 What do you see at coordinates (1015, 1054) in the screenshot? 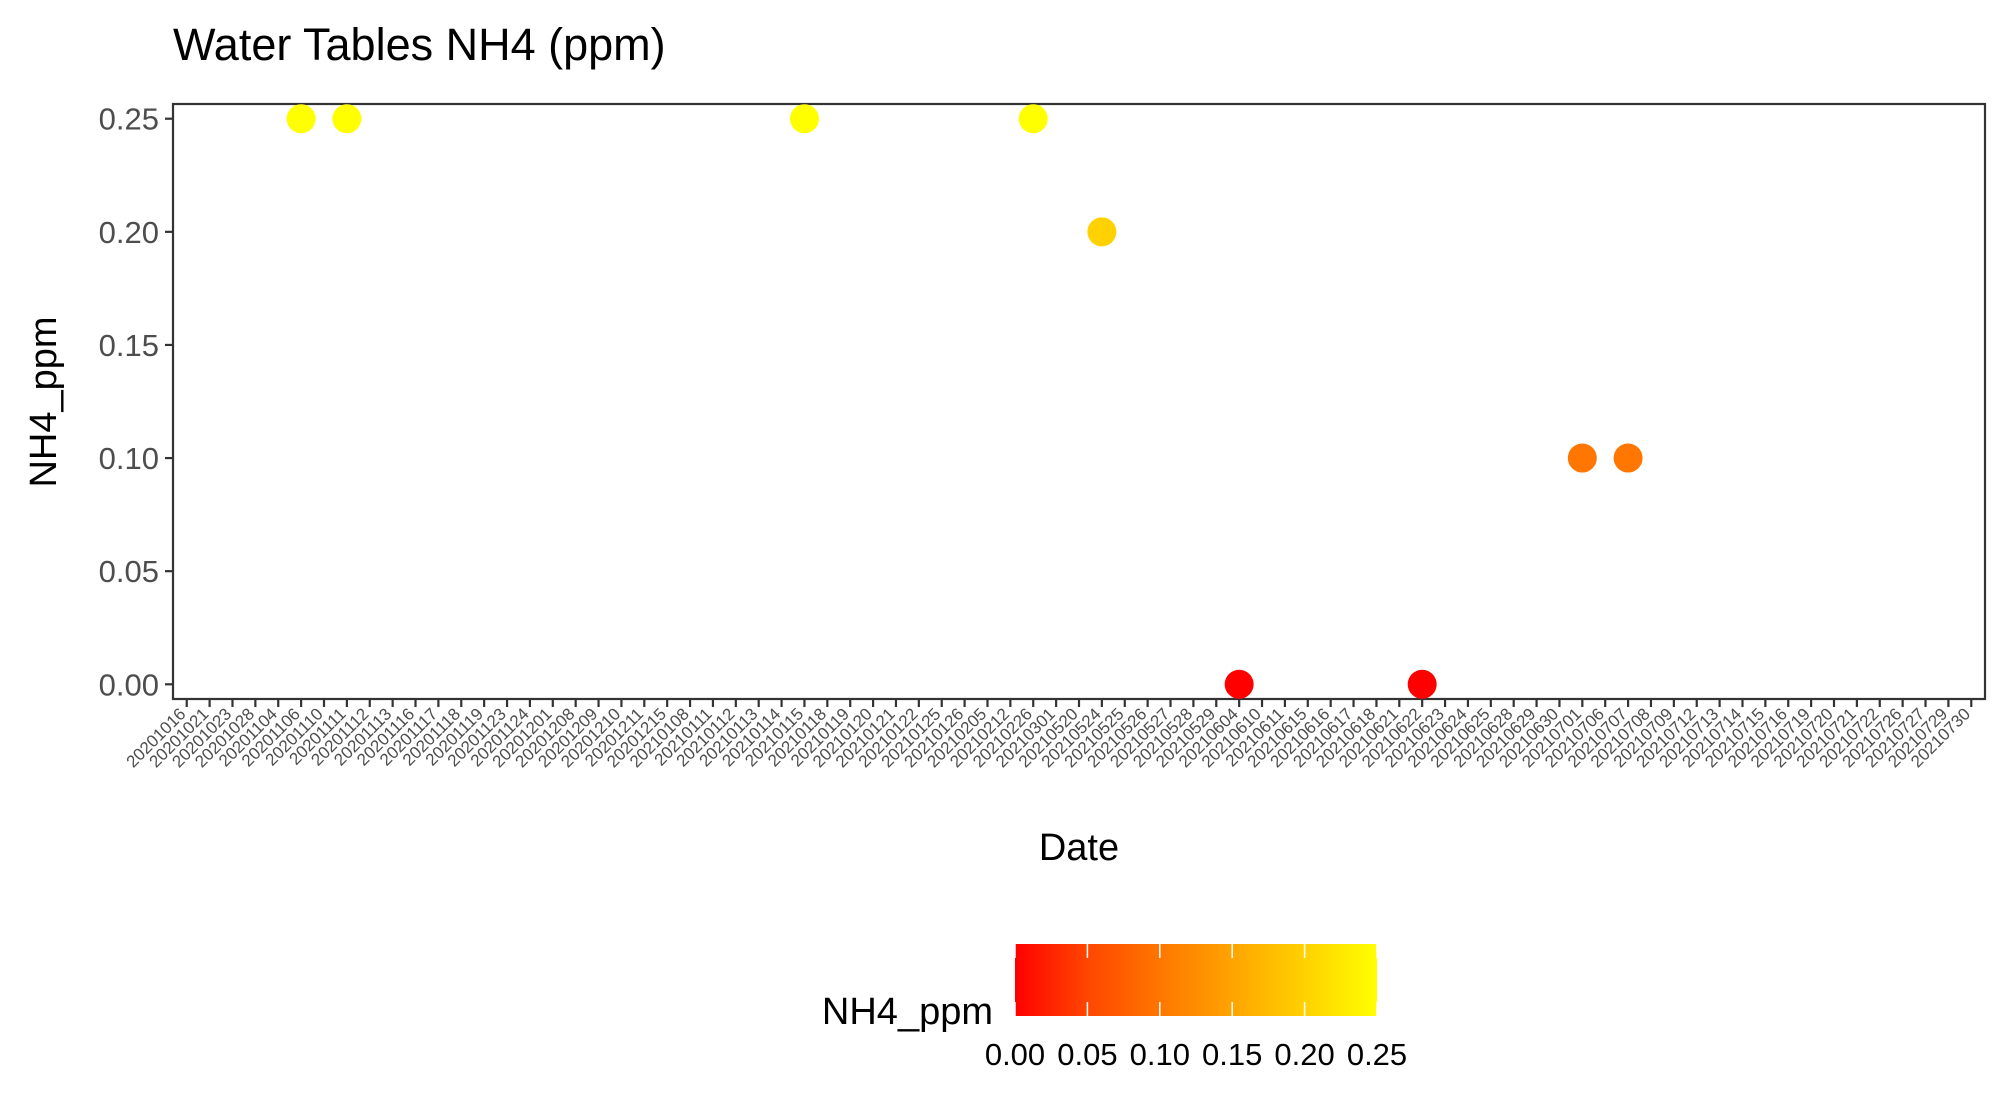
I see `legend-tick-label: 0.00` at bounding box center [1015, 1054].